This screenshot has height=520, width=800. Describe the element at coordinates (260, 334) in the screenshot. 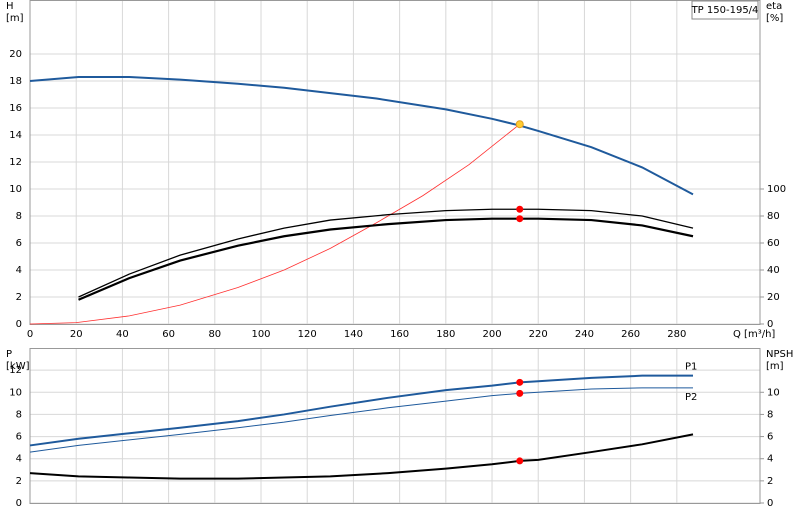

I see `x-tick-label: 100` at that location.